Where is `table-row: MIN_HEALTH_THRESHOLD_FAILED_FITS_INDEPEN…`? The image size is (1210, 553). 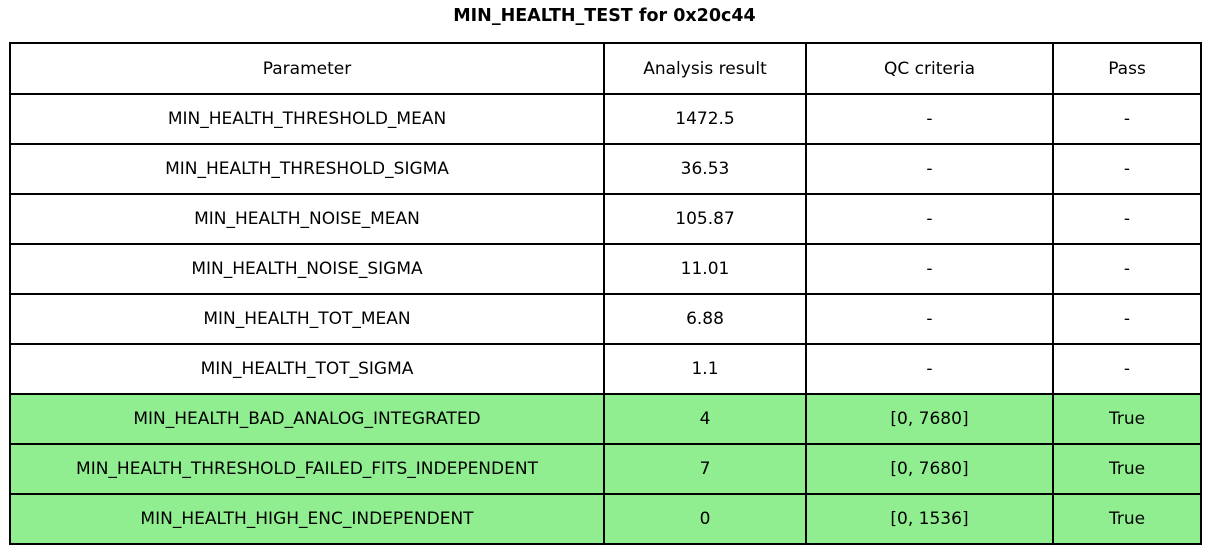
table-row: MIN_HEALTH_THRESHOLD_FAILED_FITS_INDEPEN… is located at coordinates (605, 469).